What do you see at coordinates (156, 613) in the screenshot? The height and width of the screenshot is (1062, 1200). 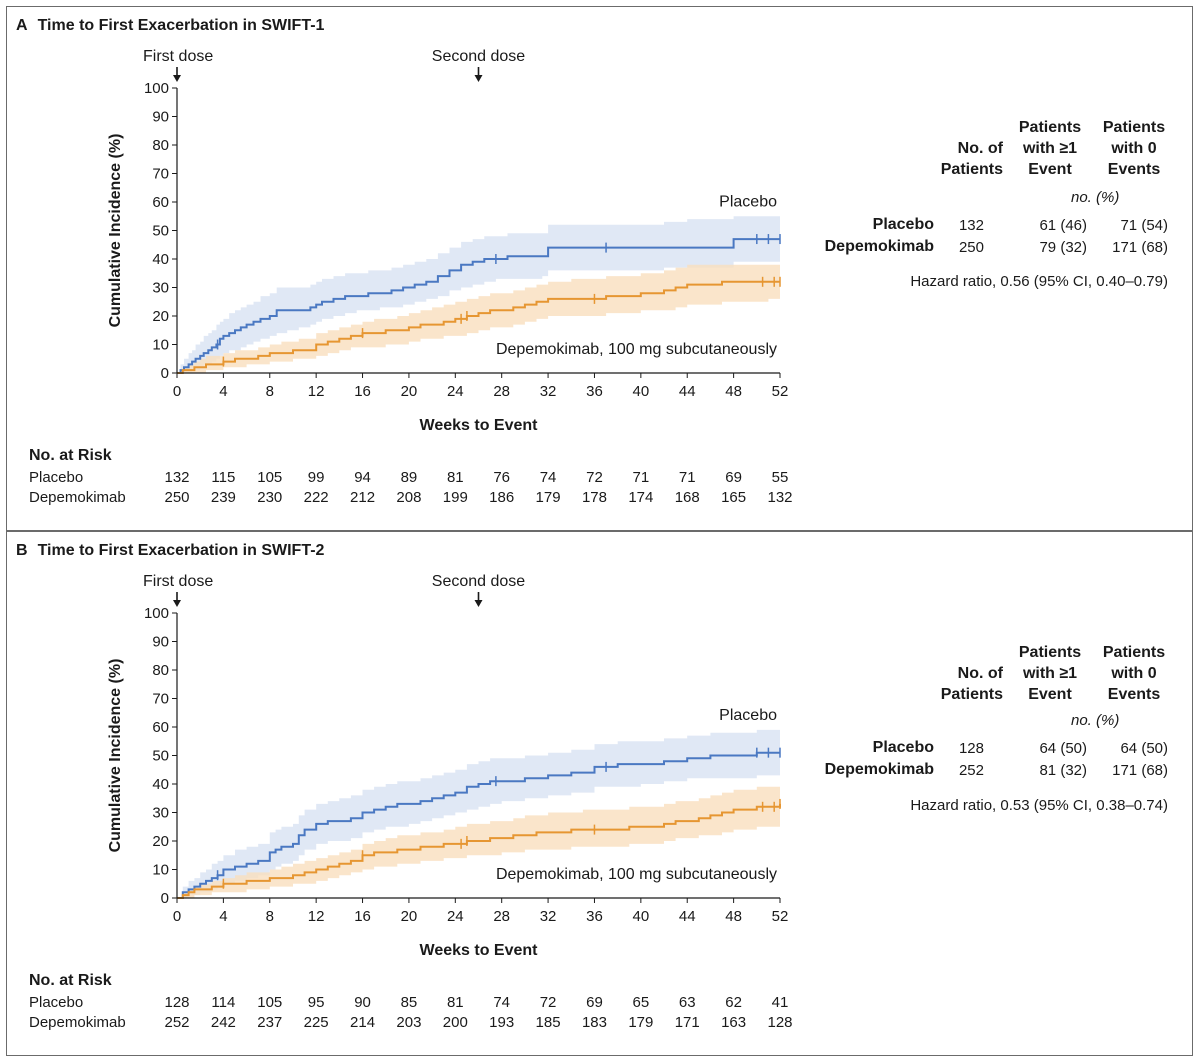 I see `y-tick-label: 100` at bounding box center [156, 613].